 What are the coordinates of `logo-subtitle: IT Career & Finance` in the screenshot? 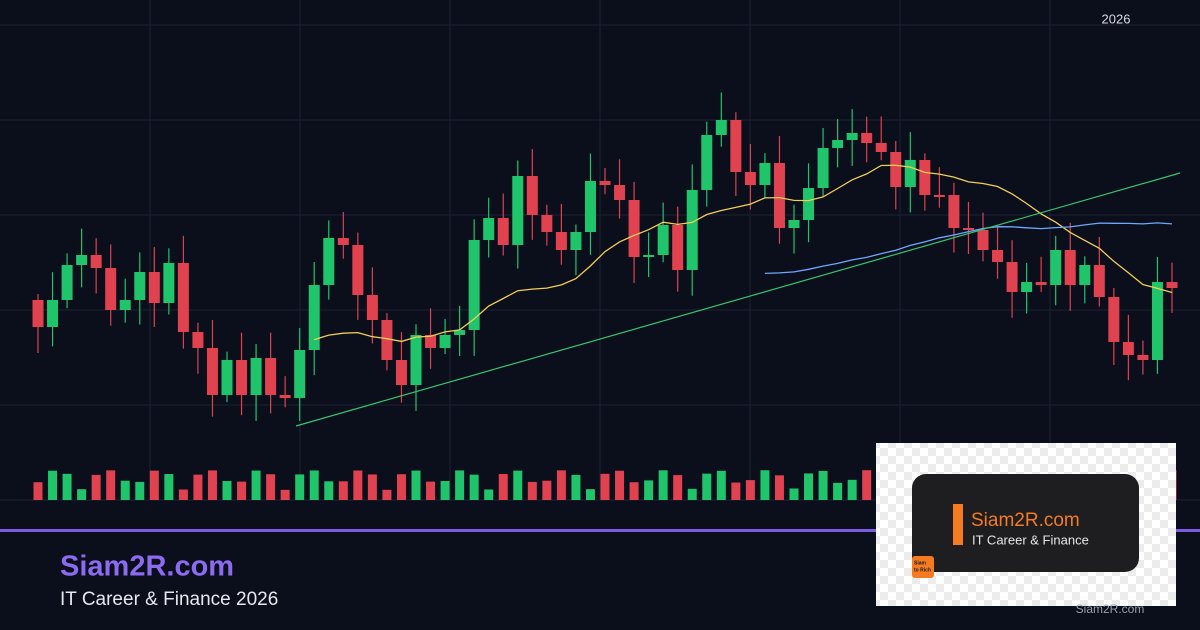 It's located at (1030, 539).